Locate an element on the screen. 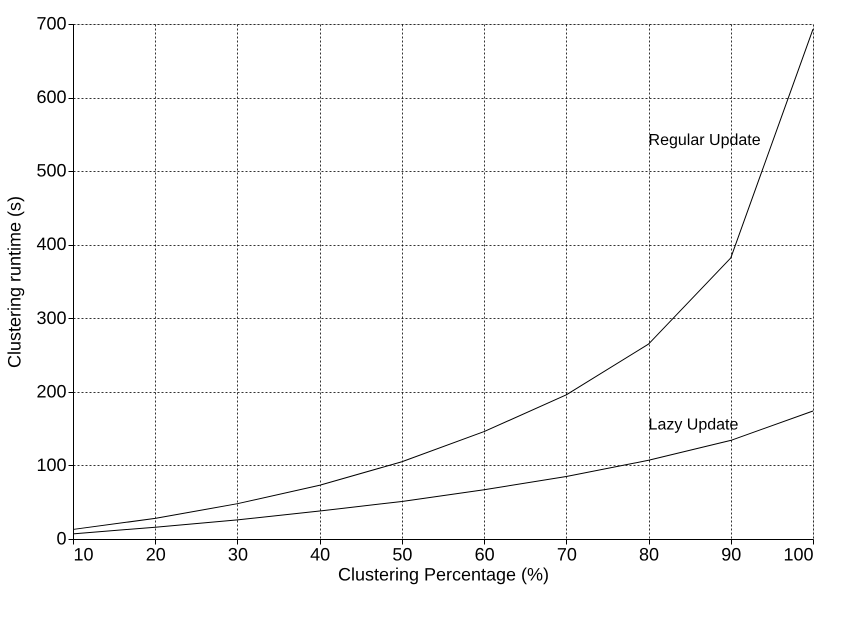 The height and width of the screenshot is (618, 861). y-tick-label: 100 is located at coordinates (51, 464).